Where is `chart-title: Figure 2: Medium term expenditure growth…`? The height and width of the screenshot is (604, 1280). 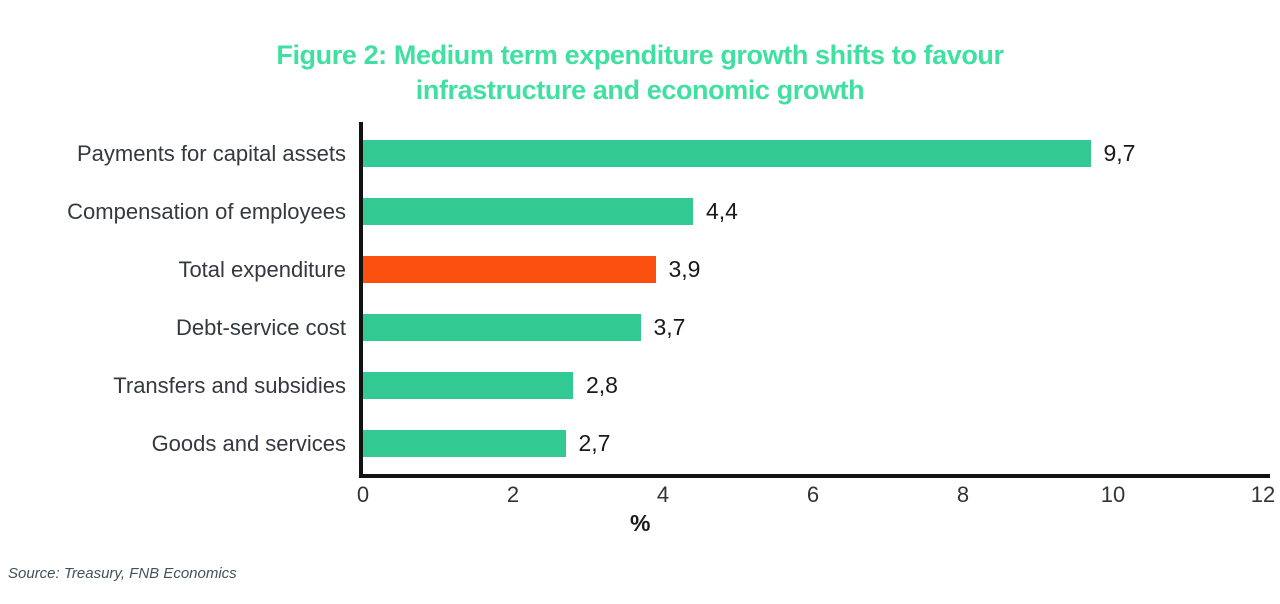 chart-title: Figure 2: Medium term expenditure growth… is located at coordinates (640, 73).